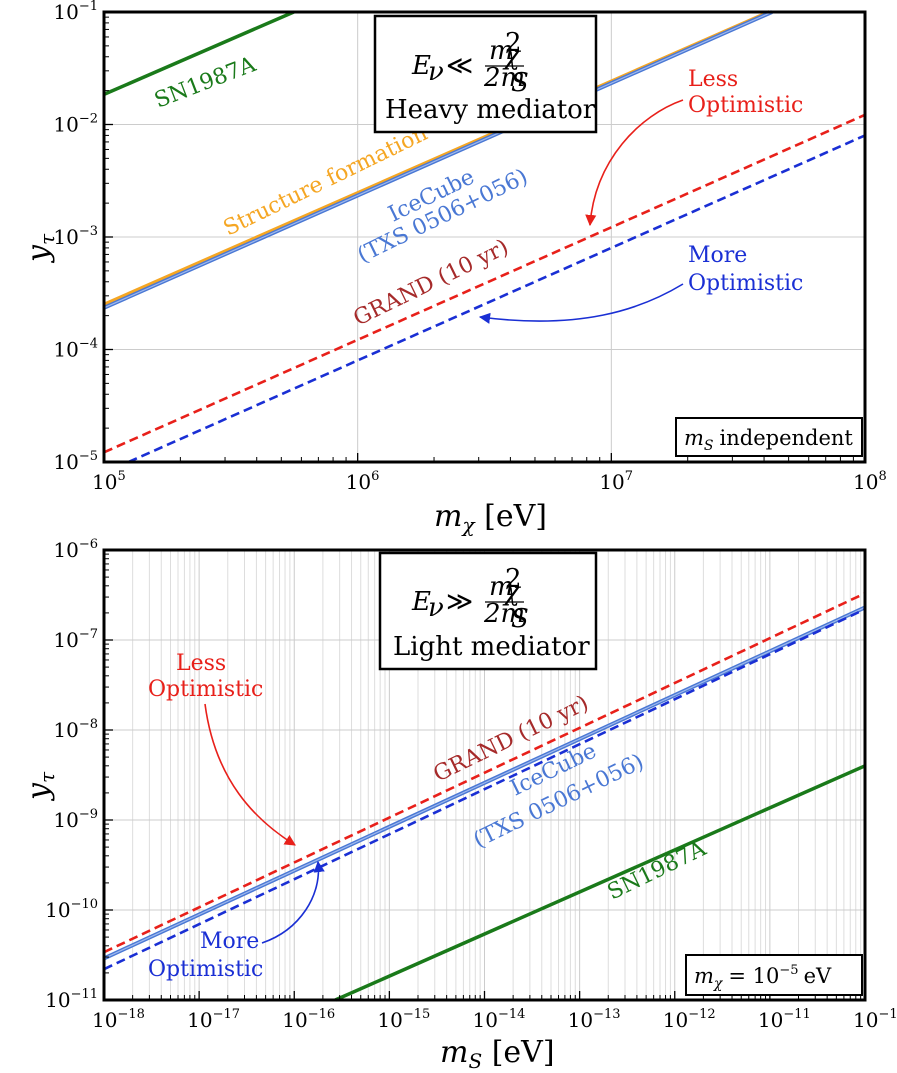 Image resolution: width=897 pixels, height=1073 pixels. I want to click on top-x-tick-label: 10⁵, so click(109, 481).